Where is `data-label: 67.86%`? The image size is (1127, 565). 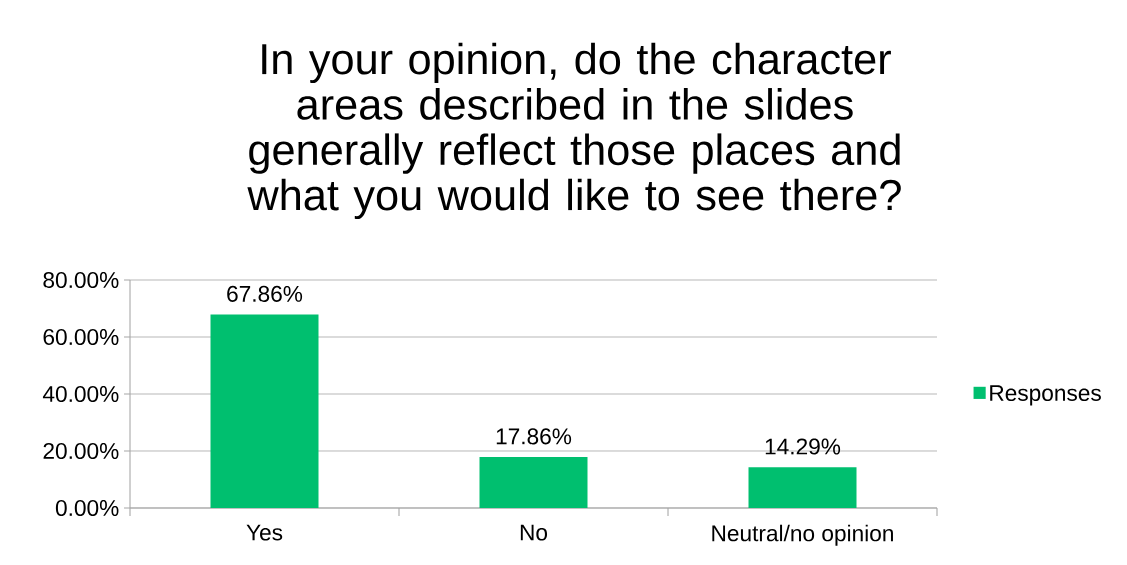 data-label: 67.86% is located at coordinates (265, 293).